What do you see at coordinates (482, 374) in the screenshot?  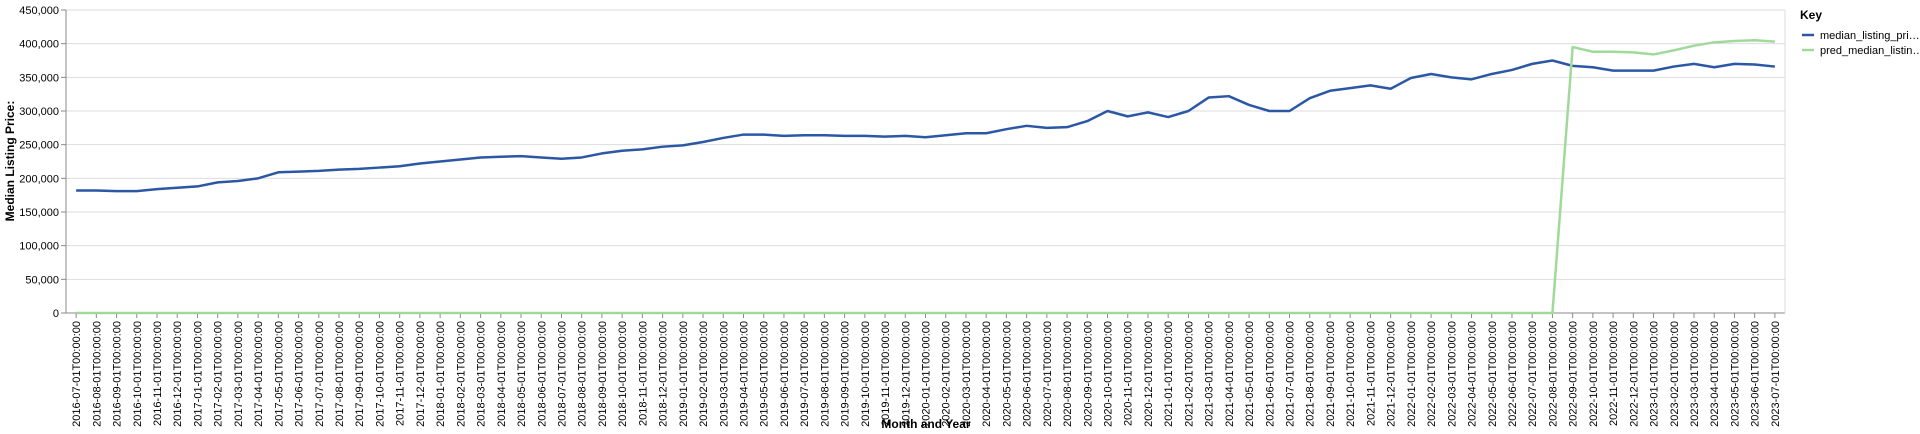 I see `x-tick-label: 2018-03-01T00:00:00` at bounding box center [482, 374].